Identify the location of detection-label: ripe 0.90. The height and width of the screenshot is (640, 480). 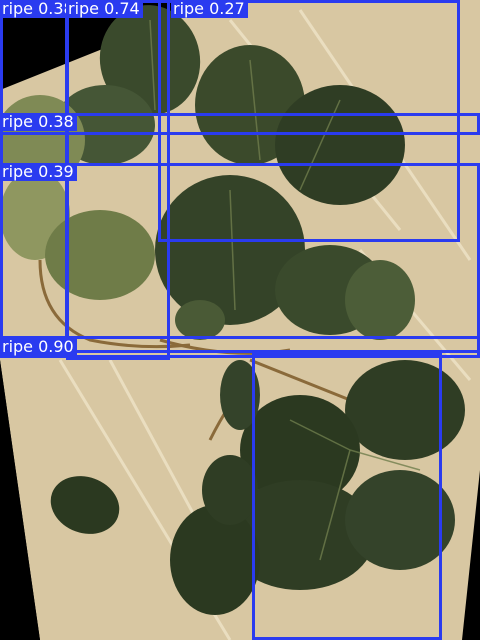
(38, 347).